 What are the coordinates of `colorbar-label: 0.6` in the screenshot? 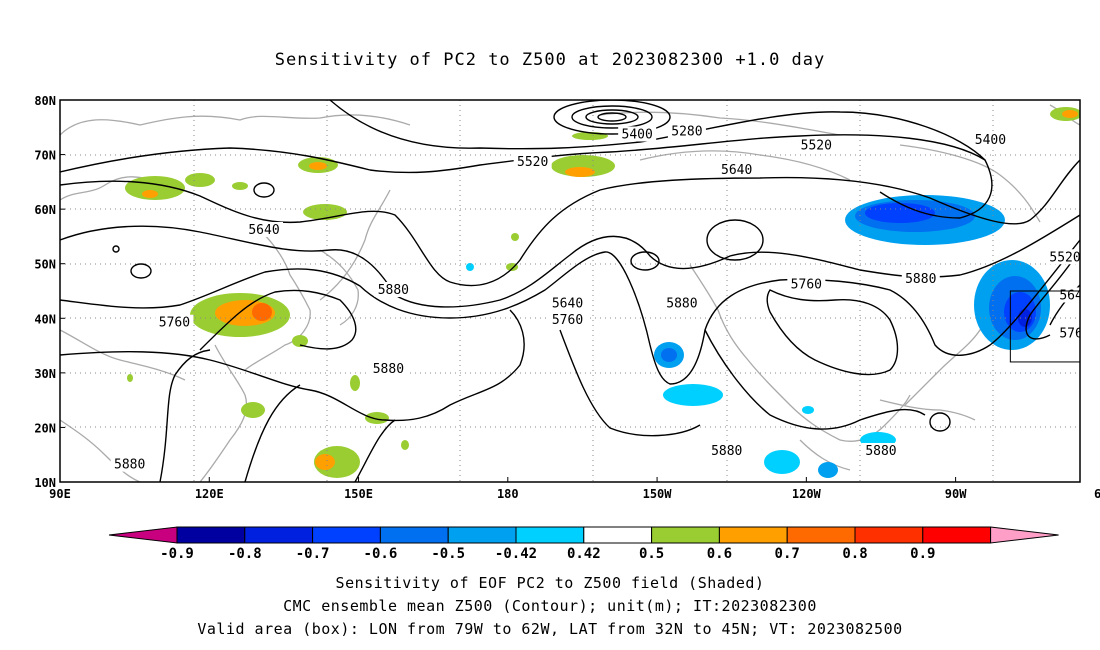 It's located at (719, 554).